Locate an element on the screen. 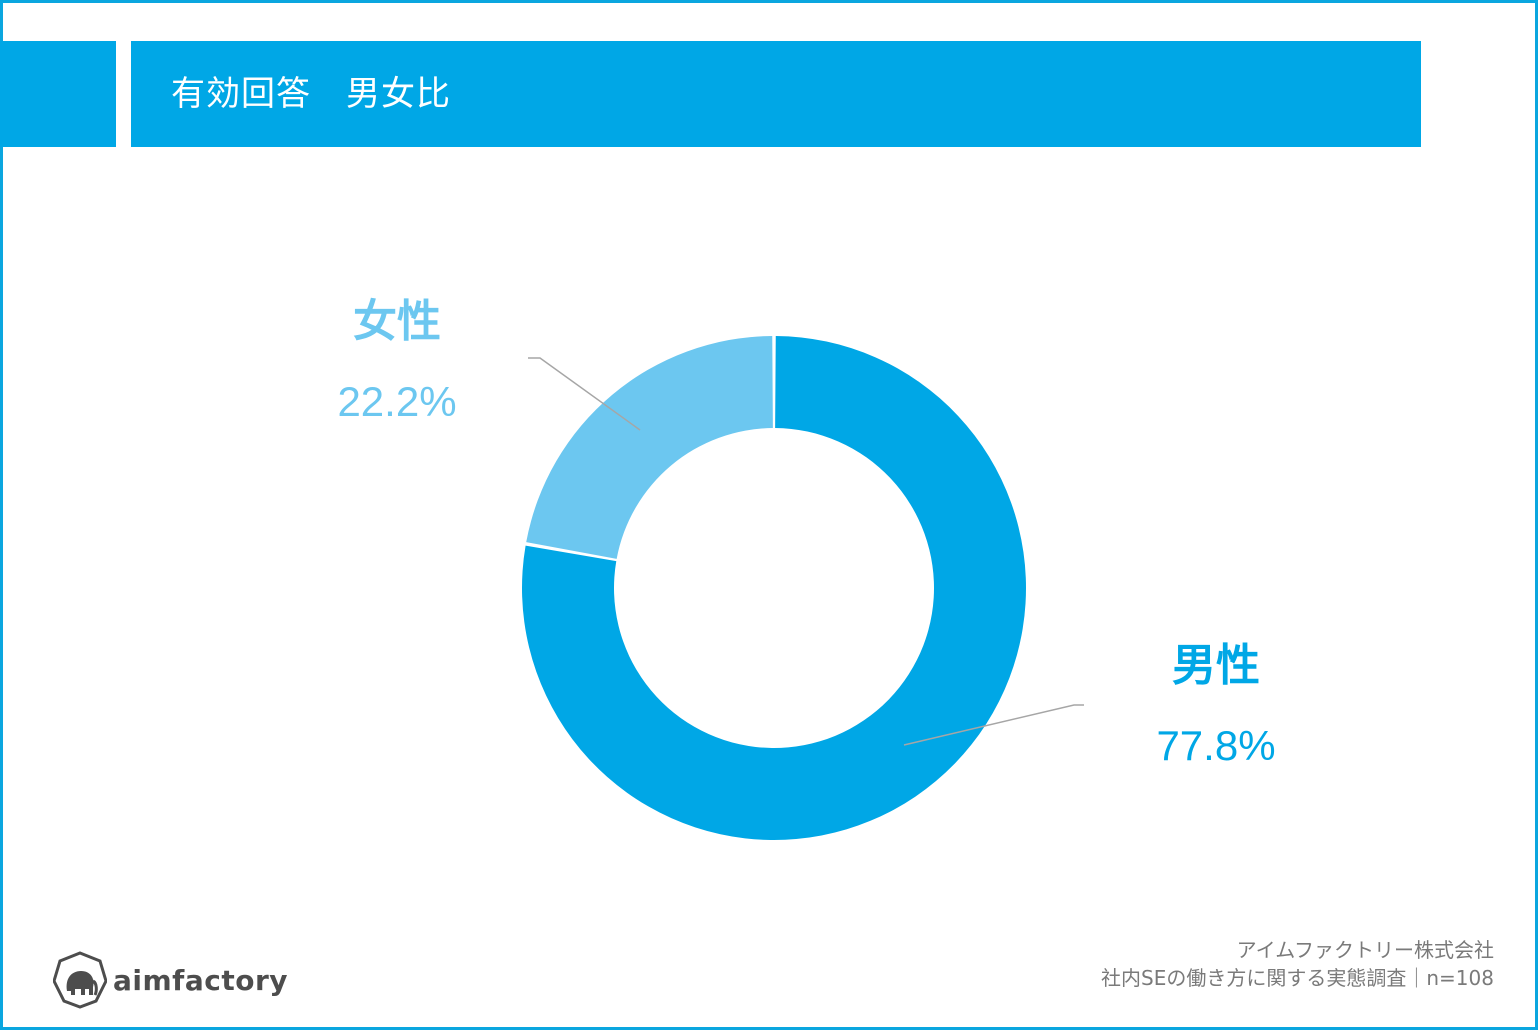 This screenshot has width=1538, height=1030. header-accent-block is located at coordinates (58, 94).